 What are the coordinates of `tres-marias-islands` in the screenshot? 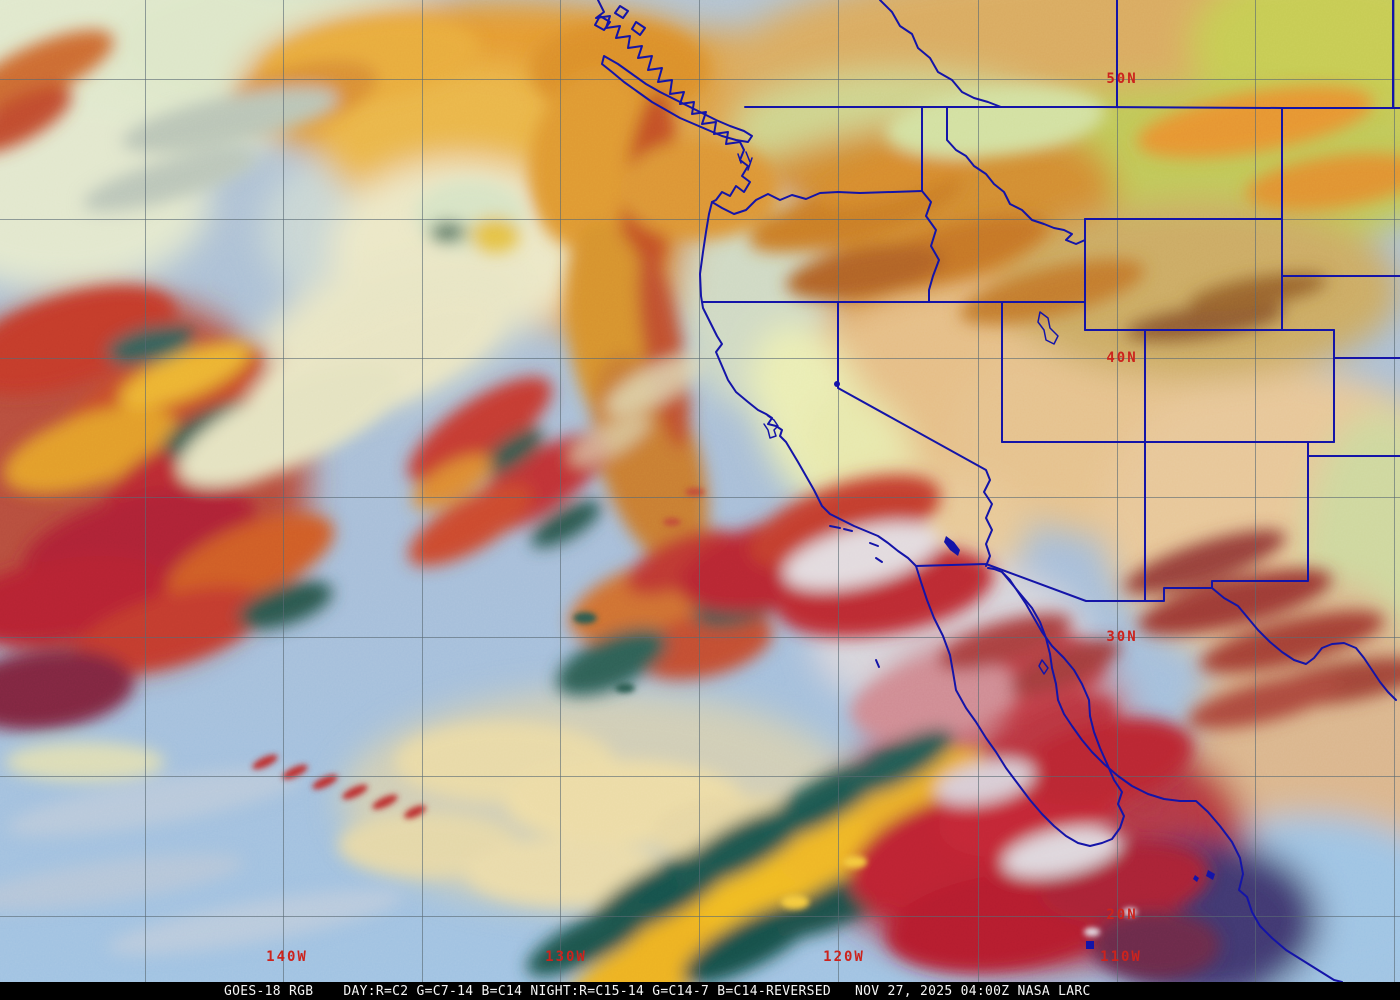 It's located at (1204, 876).